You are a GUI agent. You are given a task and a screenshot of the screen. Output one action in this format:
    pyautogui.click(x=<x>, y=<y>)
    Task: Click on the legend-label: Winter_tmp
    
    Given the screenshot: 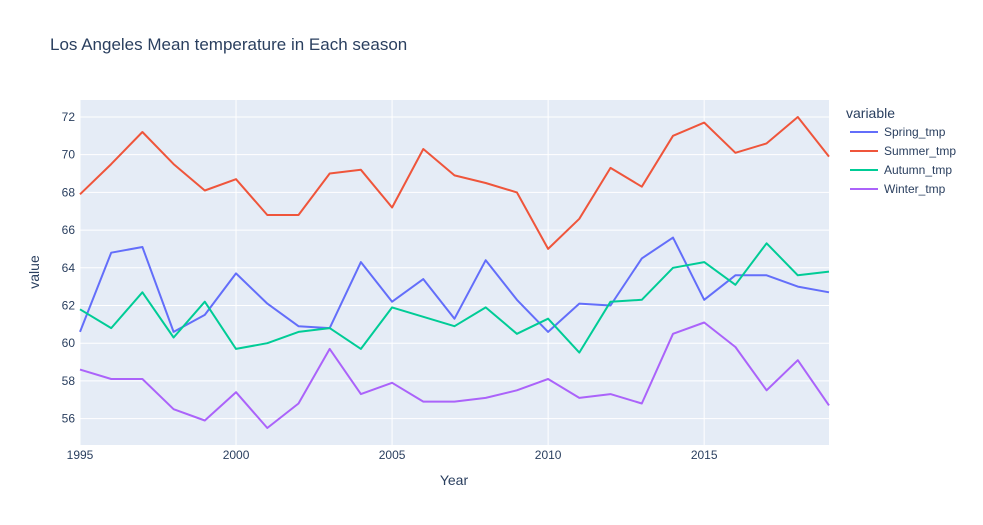 What is the action you would take?
    pyautogui.click(x=915, y=189)
    